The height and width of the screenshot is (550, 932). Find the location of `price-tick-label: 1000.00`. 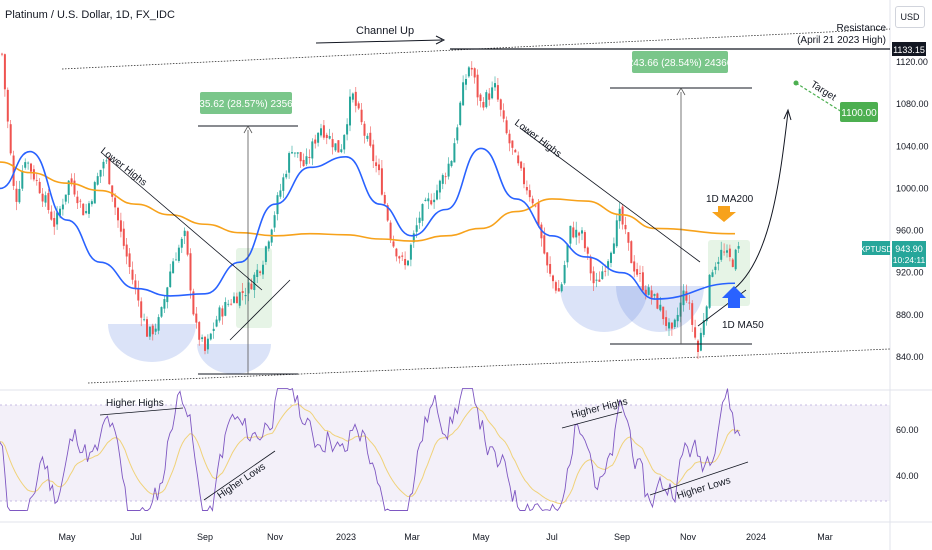

price-tick-label: 1000.00 is located at coordinates (912, 188).